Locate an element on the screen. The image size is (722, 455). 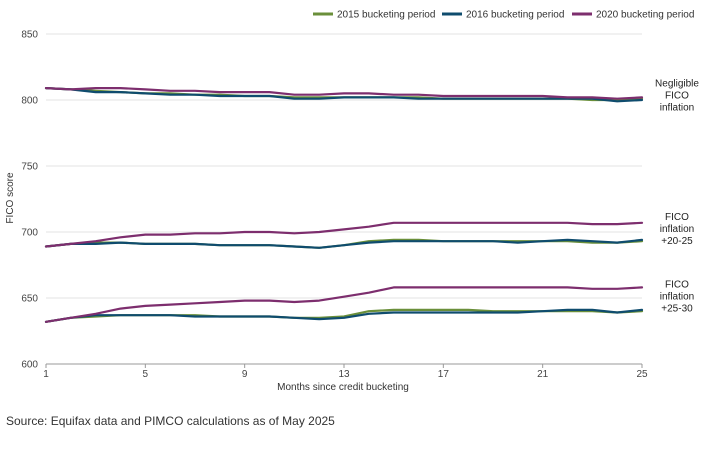
y-axis-label: FICO score is located at coordinates (10, 198).